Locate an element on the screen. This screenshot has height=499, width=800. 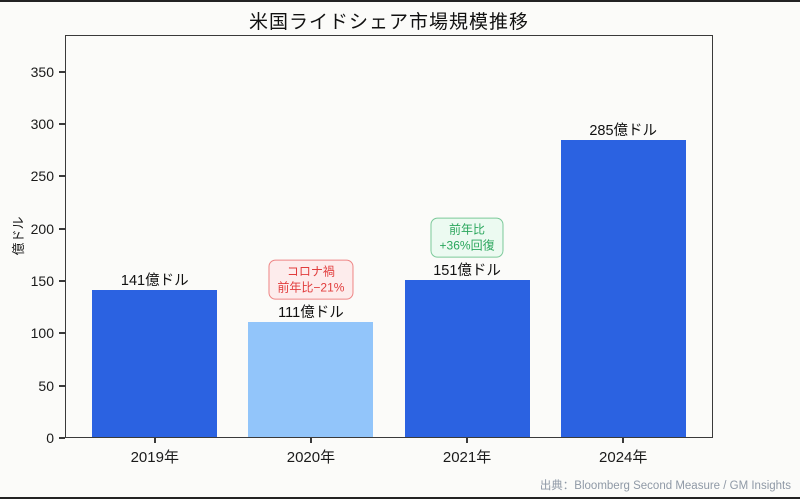
annotation-line: コロナ禍 is located at coordinates (310, 271).